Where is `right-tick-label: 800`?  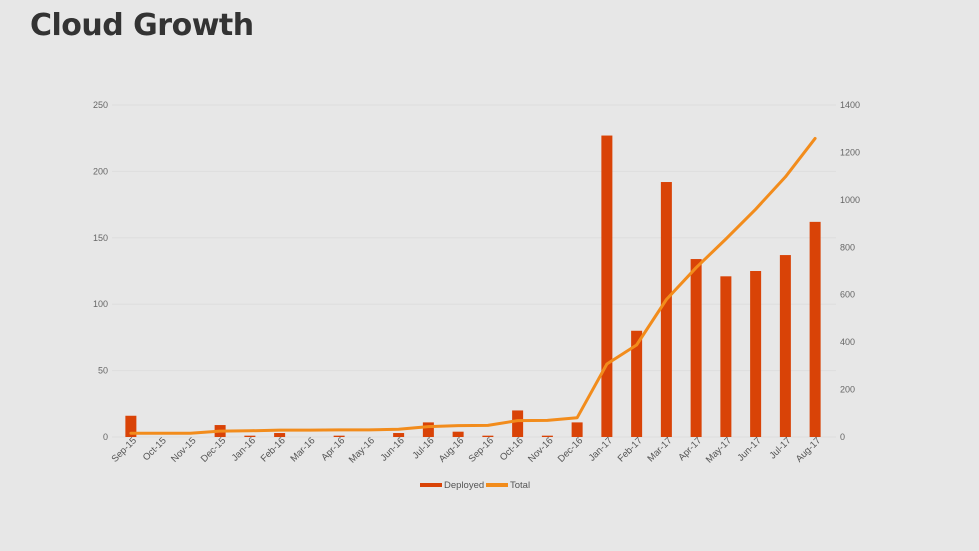
right-tick-label: 800 is located at coordinates (847, 247).